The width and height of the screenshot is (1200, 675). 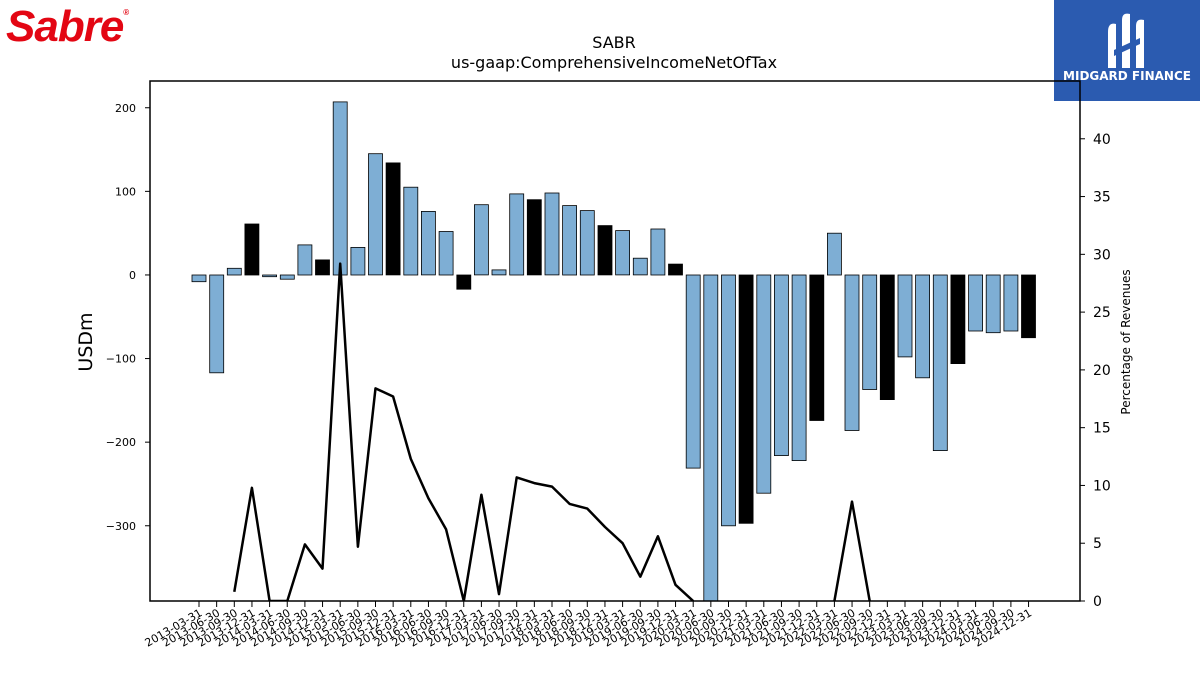 I want to click on midgard-mark-icon, so click(x=1126, y=41).